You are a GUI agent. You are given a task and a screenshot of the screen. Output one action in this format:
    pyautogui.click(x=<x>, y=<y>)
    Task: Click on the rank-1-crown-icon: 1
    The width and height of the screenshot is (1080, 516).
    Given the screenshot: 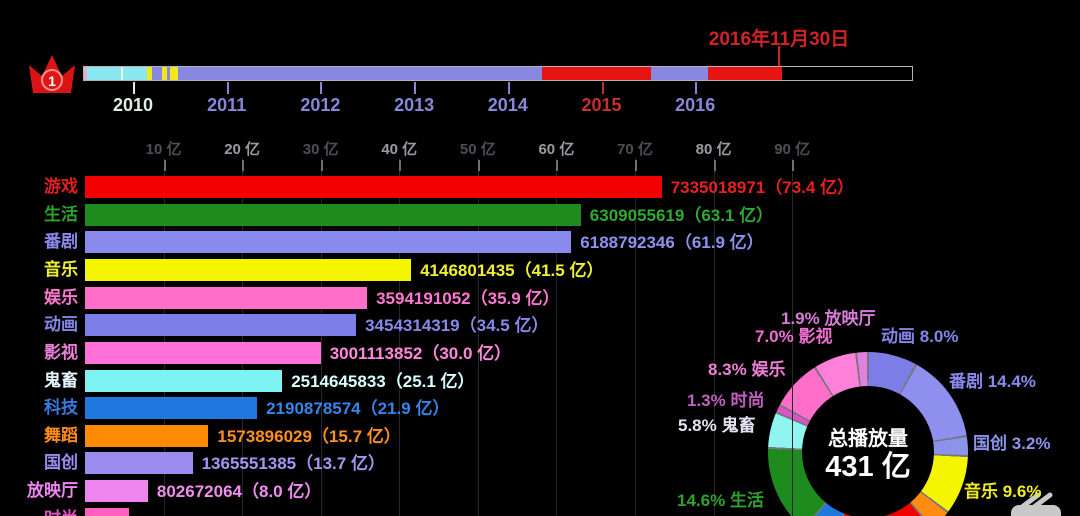 What is the action you would take?
    pyautogui.click(x=52, y=76)
    